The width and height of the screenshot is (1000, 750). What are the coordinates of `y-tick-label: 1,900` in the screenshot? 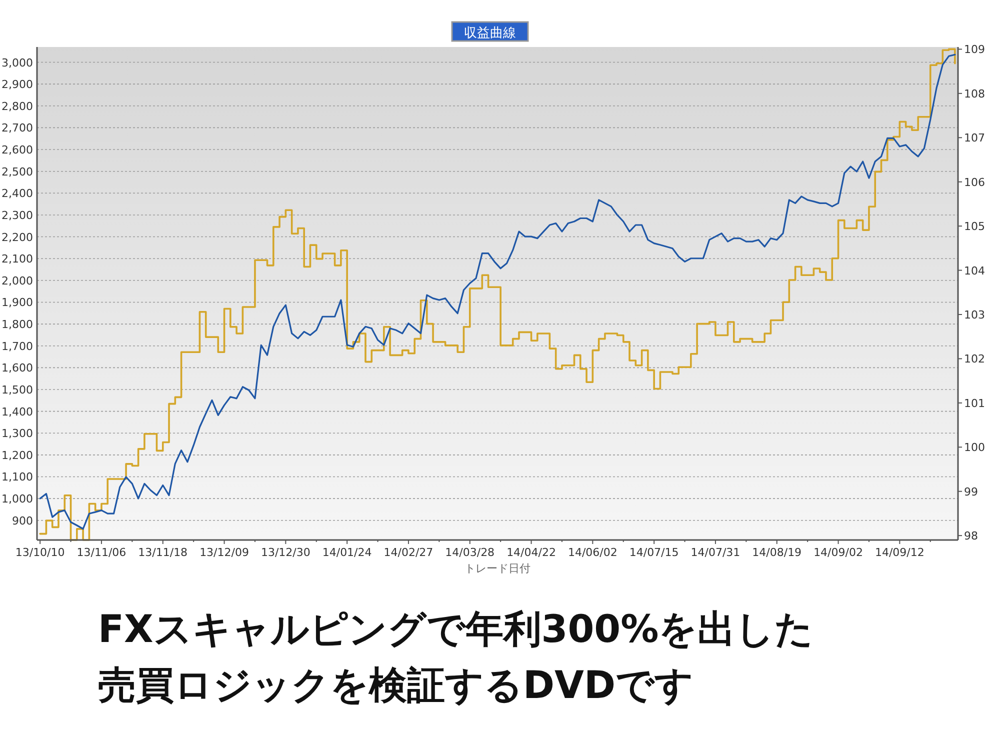 It's located at (17, 303).